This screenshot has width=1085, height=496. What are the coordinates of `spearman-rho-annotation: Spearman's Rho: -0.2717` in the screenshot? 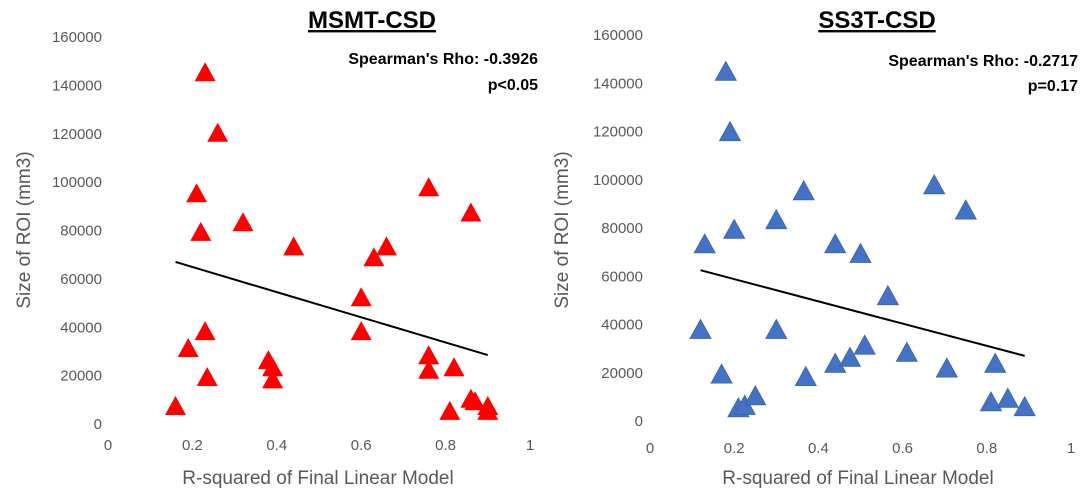 It's located at (983, 61).